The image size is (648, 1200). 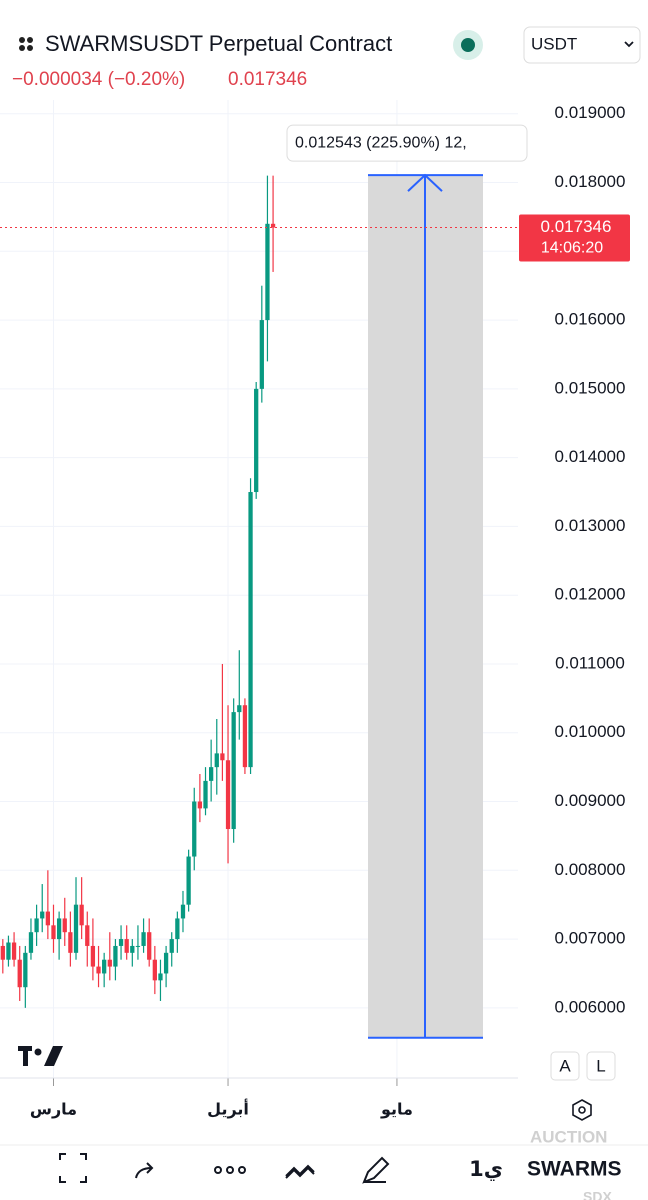 What do you see at coordinates (590, 456) in the screenshot?
I see `y-tick-label: 0.014000` at bounding box center [590, 456].